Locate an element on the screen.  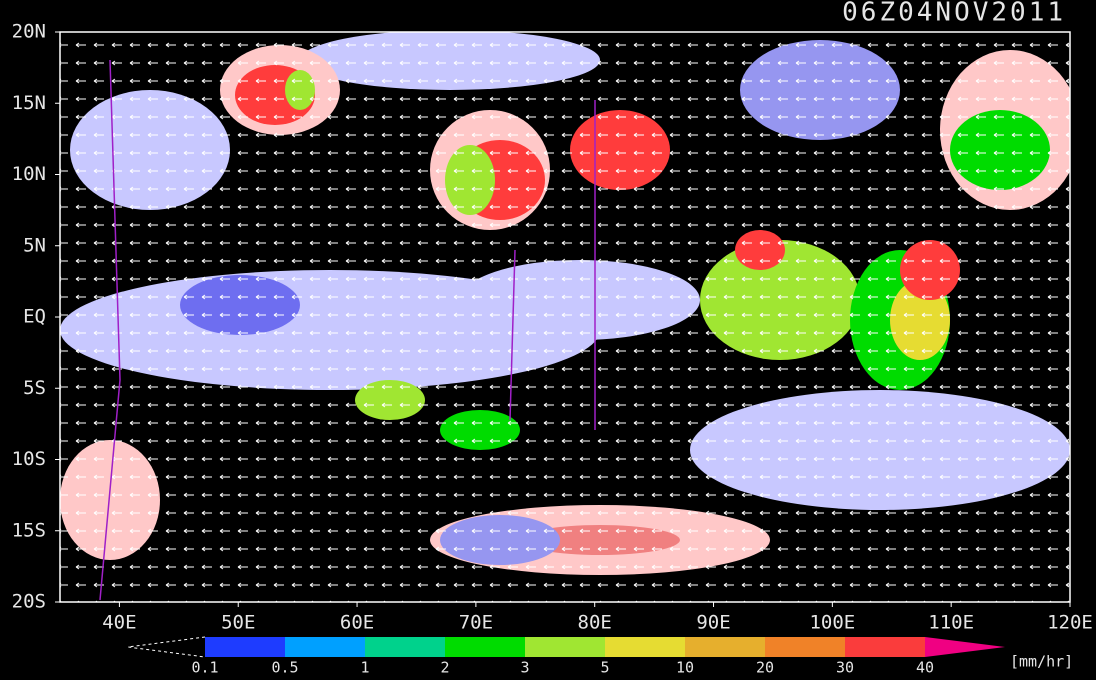
lat-label: 20N is located at coordinates (29, 32).